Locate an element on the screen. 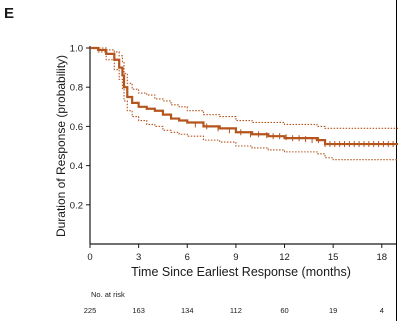 This screenshot has height=326, width=398. x-tick-label: 9 is located at coordinates (235, 257).